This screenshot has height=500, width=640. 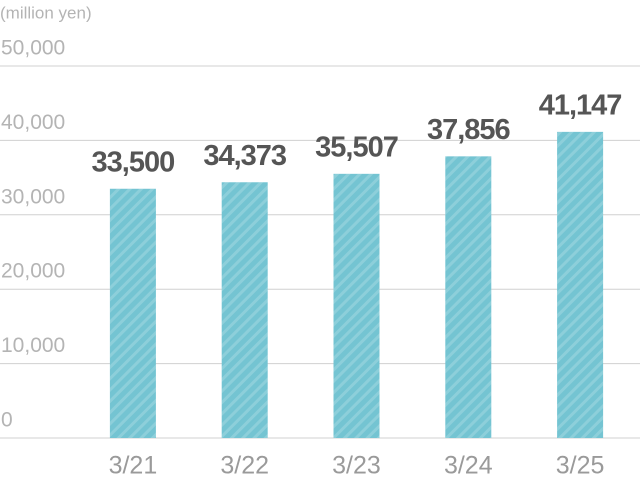 What do you see at coordinates (468, 466) in the screenshot?
I see `x-tick-label: 3/24` at bounding box center [468, 466].